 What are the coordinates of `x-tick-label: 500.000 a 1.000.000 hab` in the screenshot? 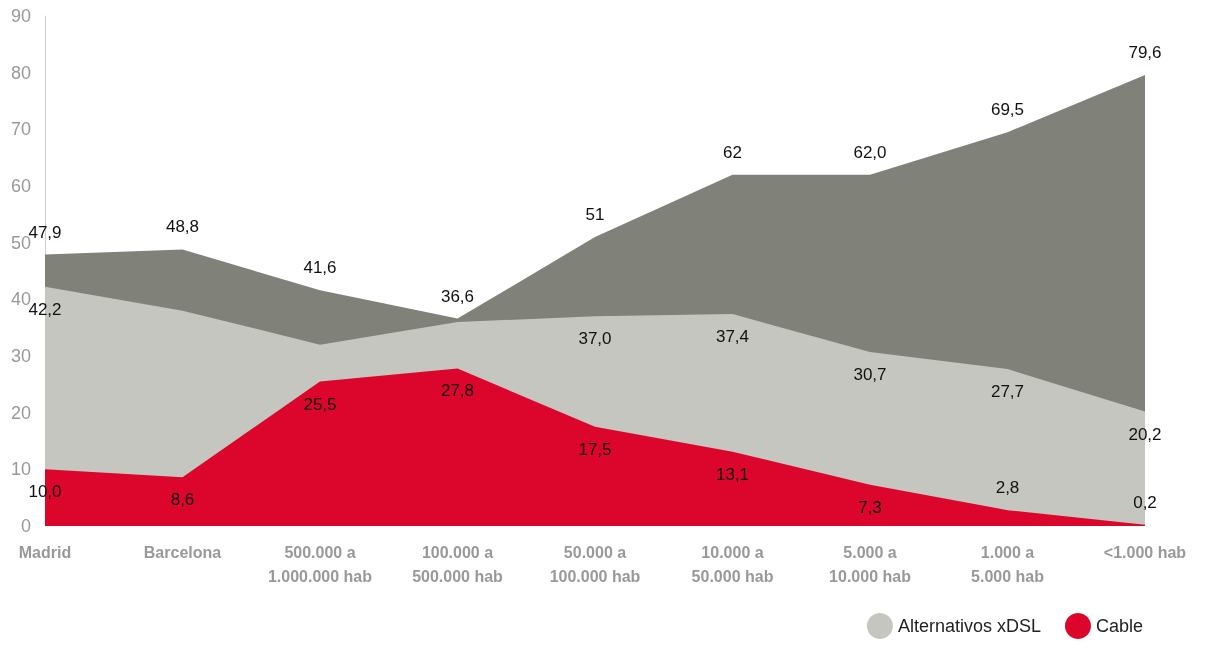 It's located at (320, 564).